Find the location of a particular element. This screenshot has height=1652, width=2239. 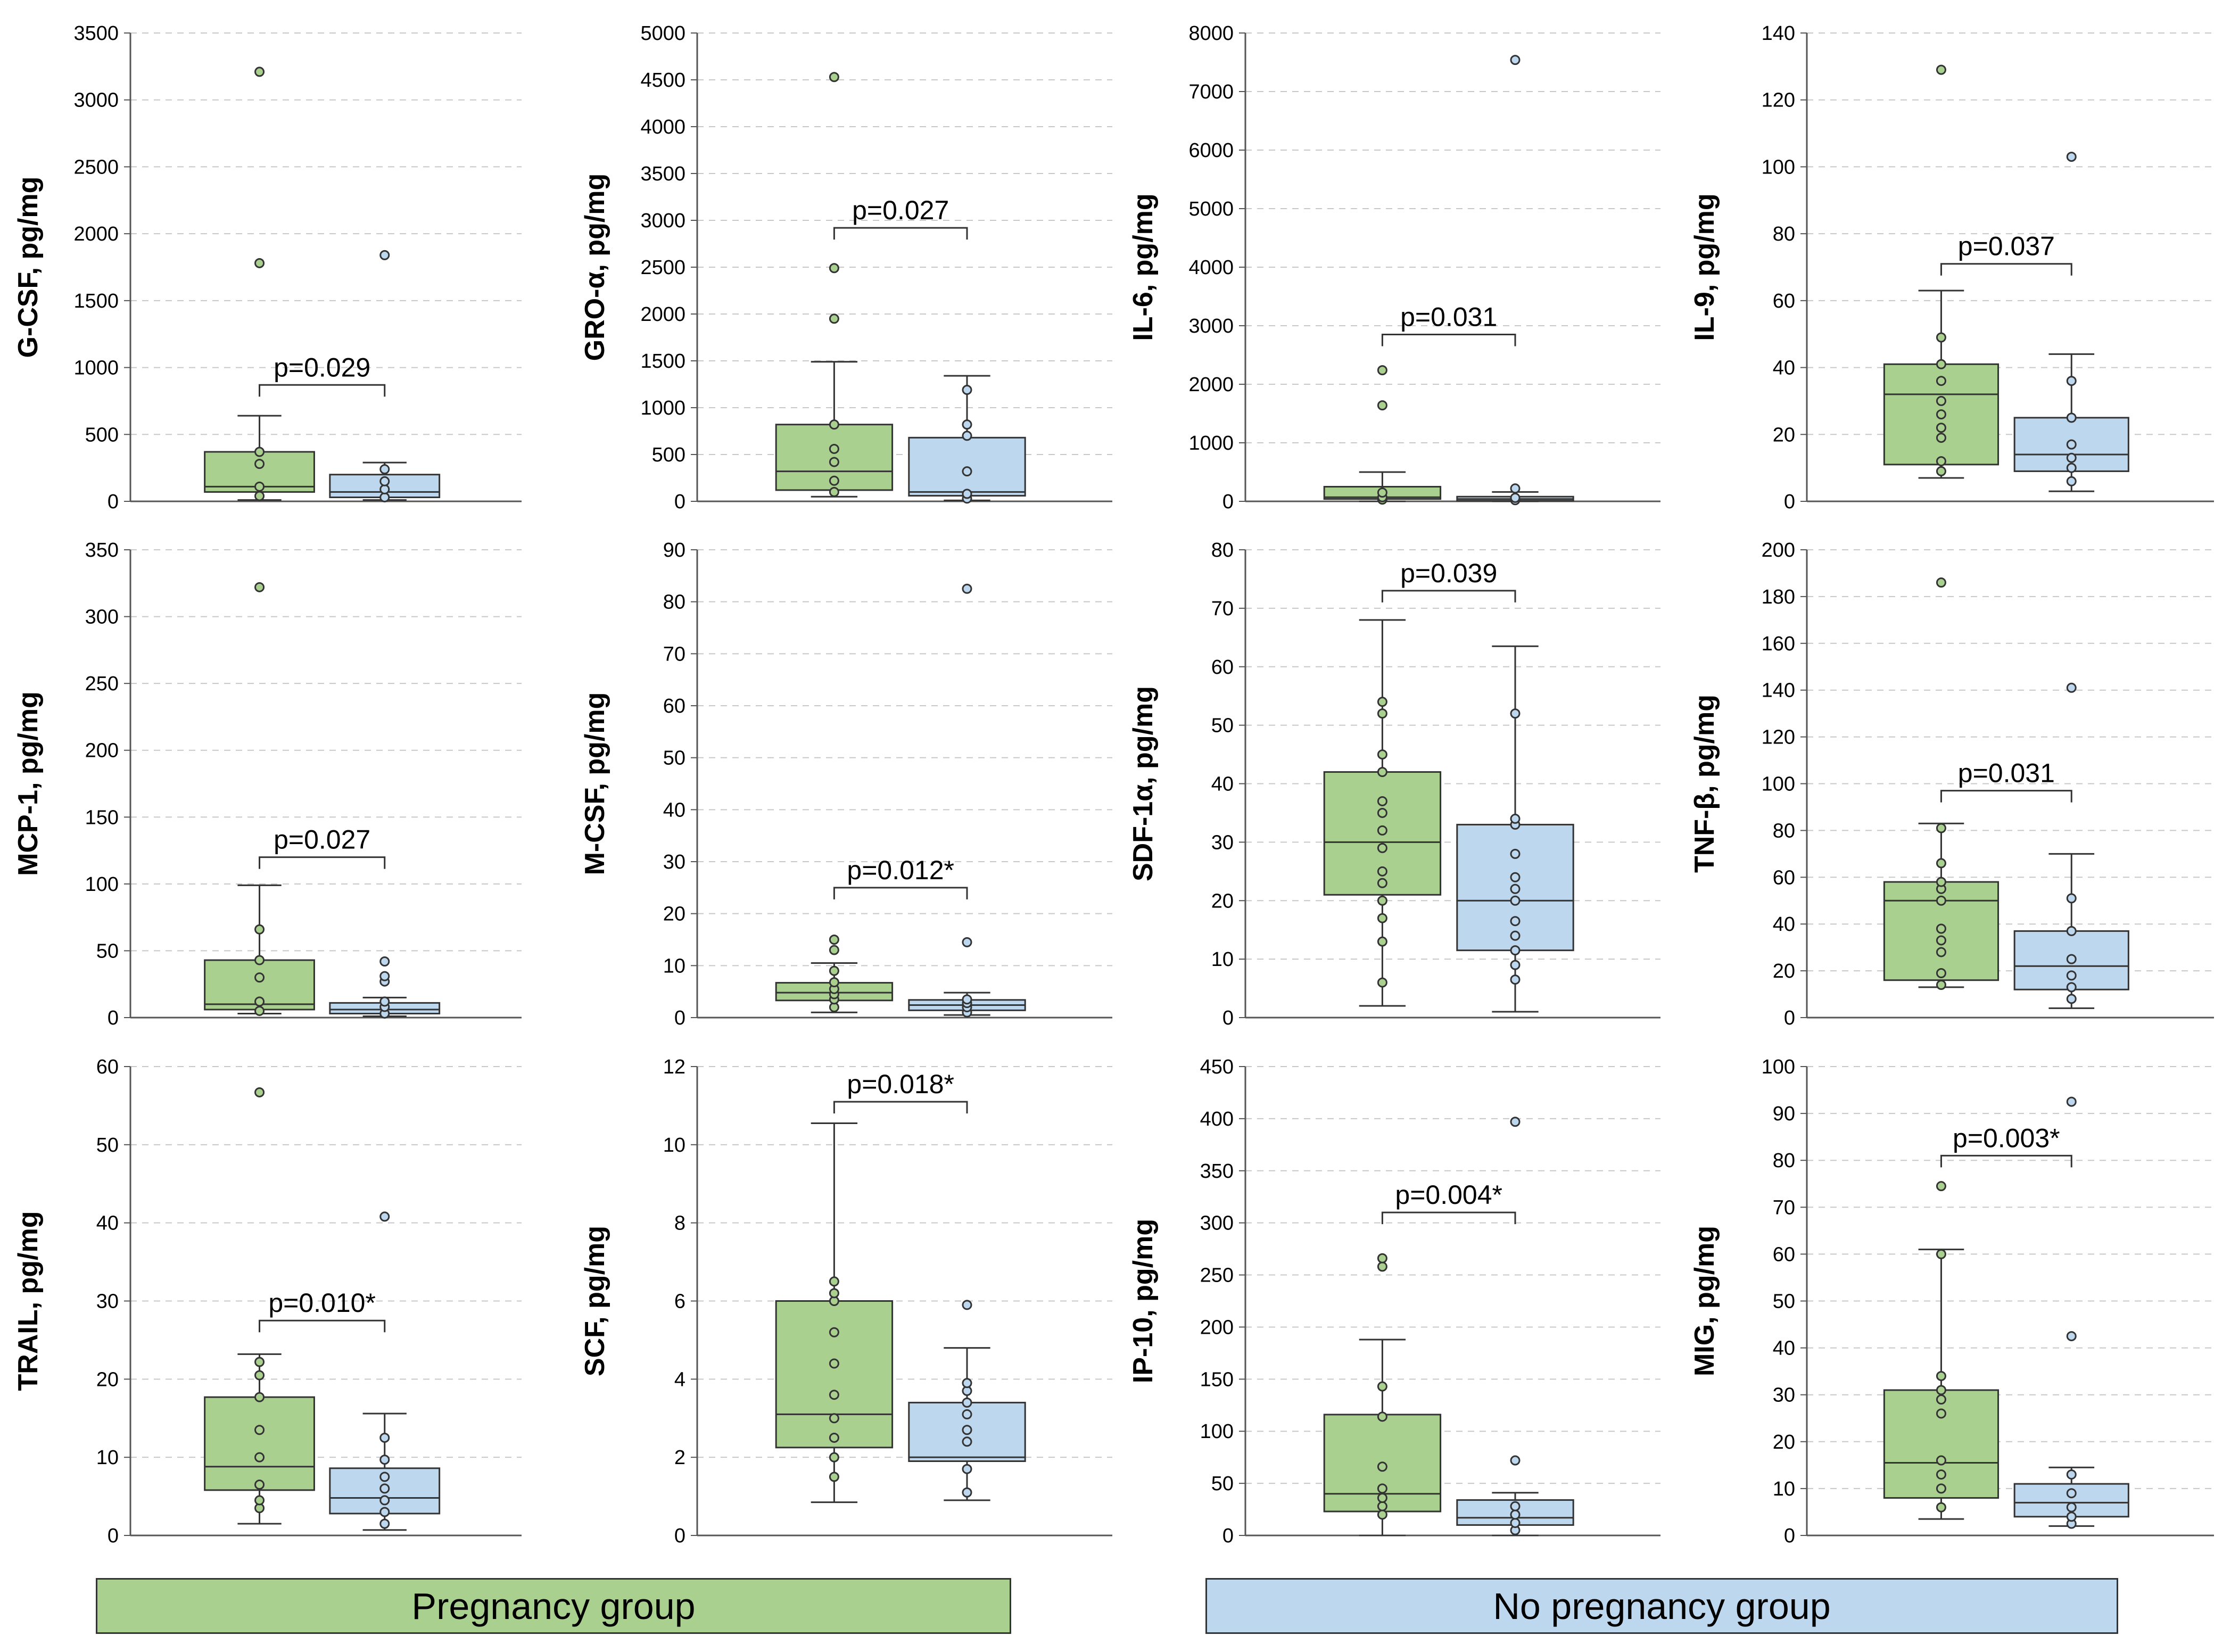

y-tick-label: 90 is located at coordinates (1784, 1114).